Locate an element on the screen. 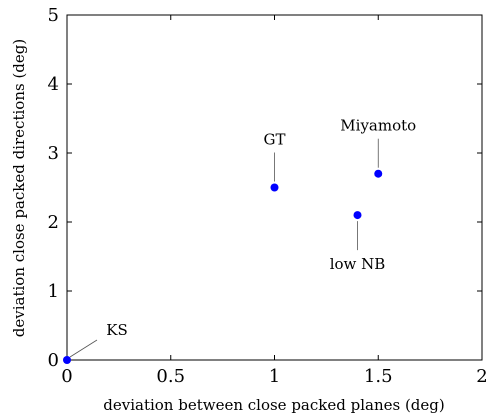 This screenshot has width=488, height=418. y-tick-label: 5 is located at coordinates (53, 15).